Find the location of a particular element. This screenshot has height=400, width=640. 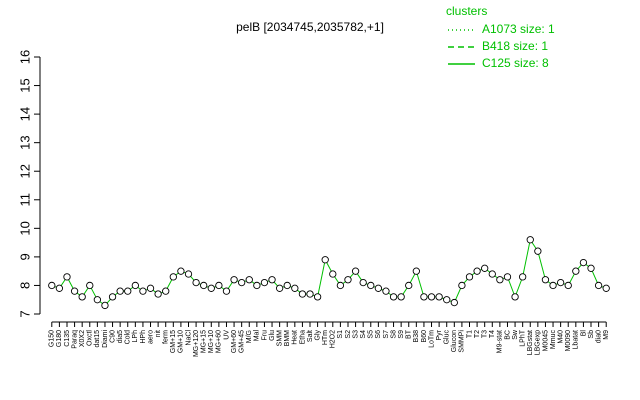

y-tick-label: 15 is located at coordinates (24, 85).